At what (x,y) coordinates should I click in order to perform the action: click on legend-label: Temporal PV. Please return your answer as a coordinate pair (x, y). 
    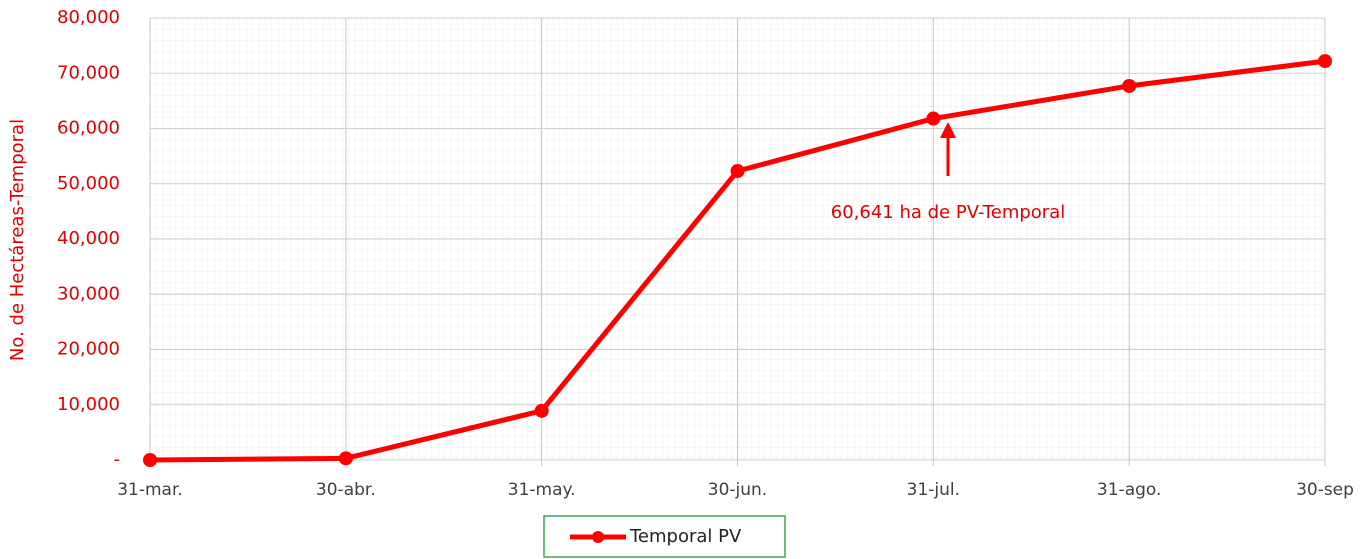
    Looking at the image, I should click on (685, 536).